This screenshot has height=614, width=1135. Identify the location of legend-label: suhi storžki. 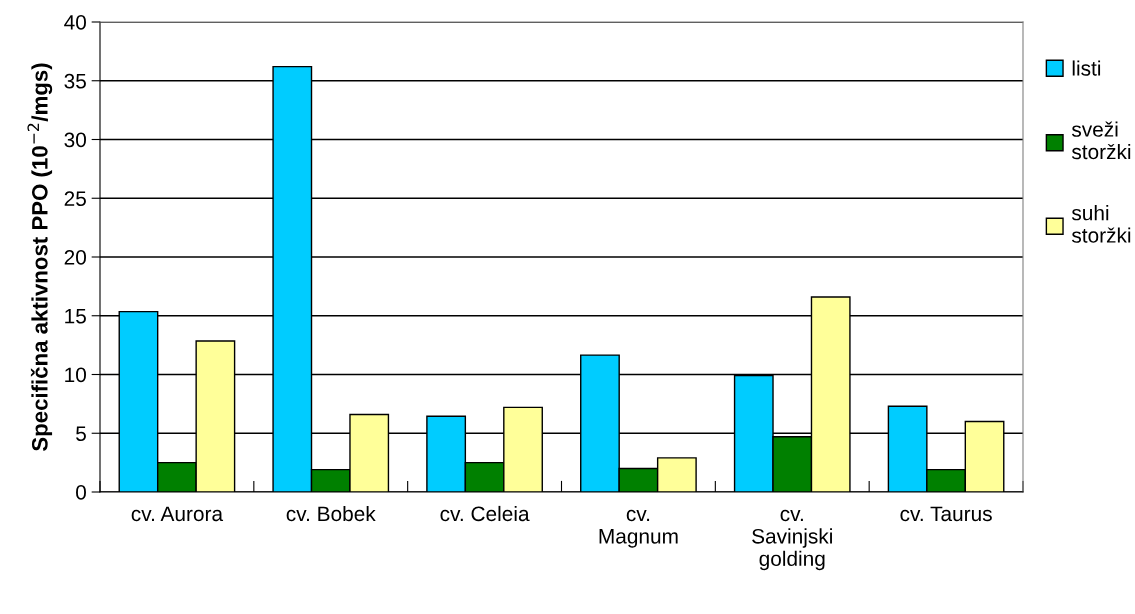
(1101, 224).